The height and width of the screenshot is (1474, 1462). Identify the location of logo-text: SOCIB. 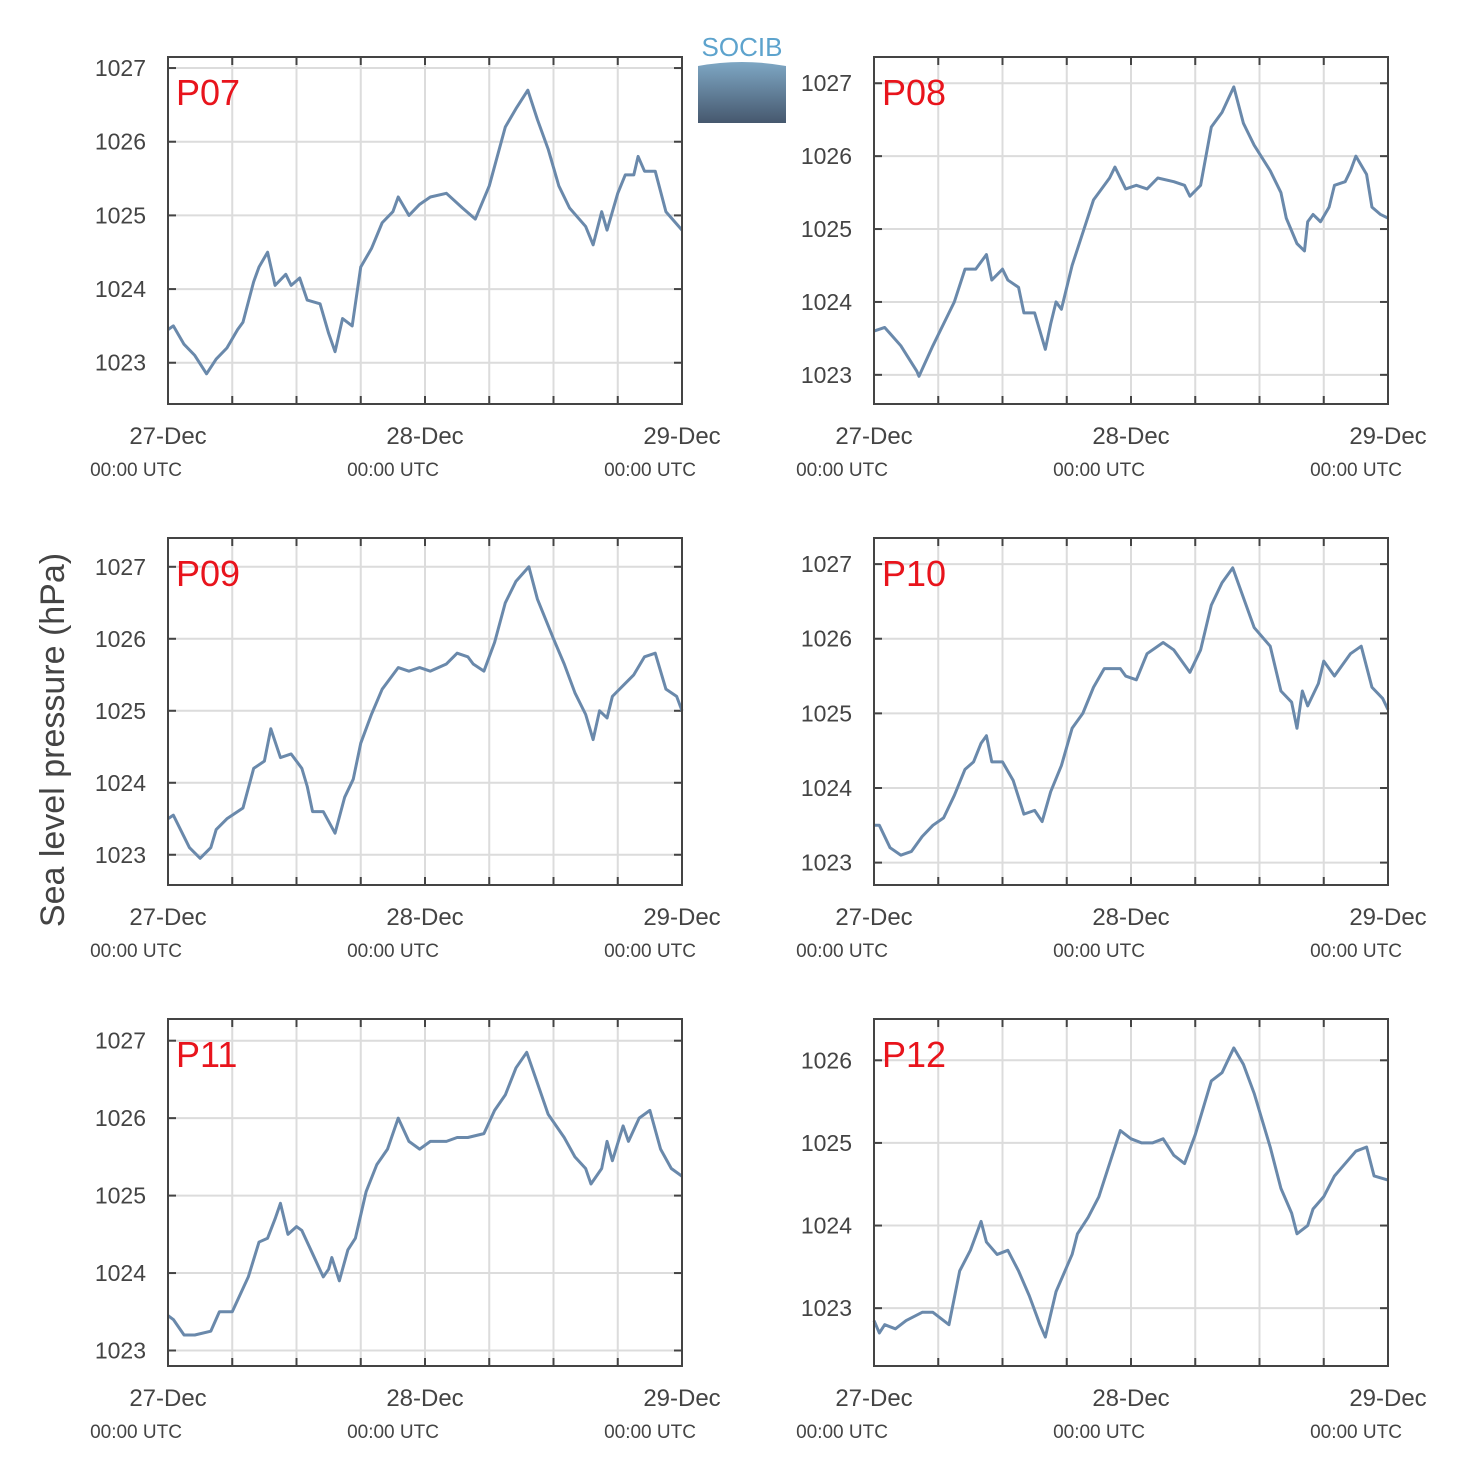
(742, 47).